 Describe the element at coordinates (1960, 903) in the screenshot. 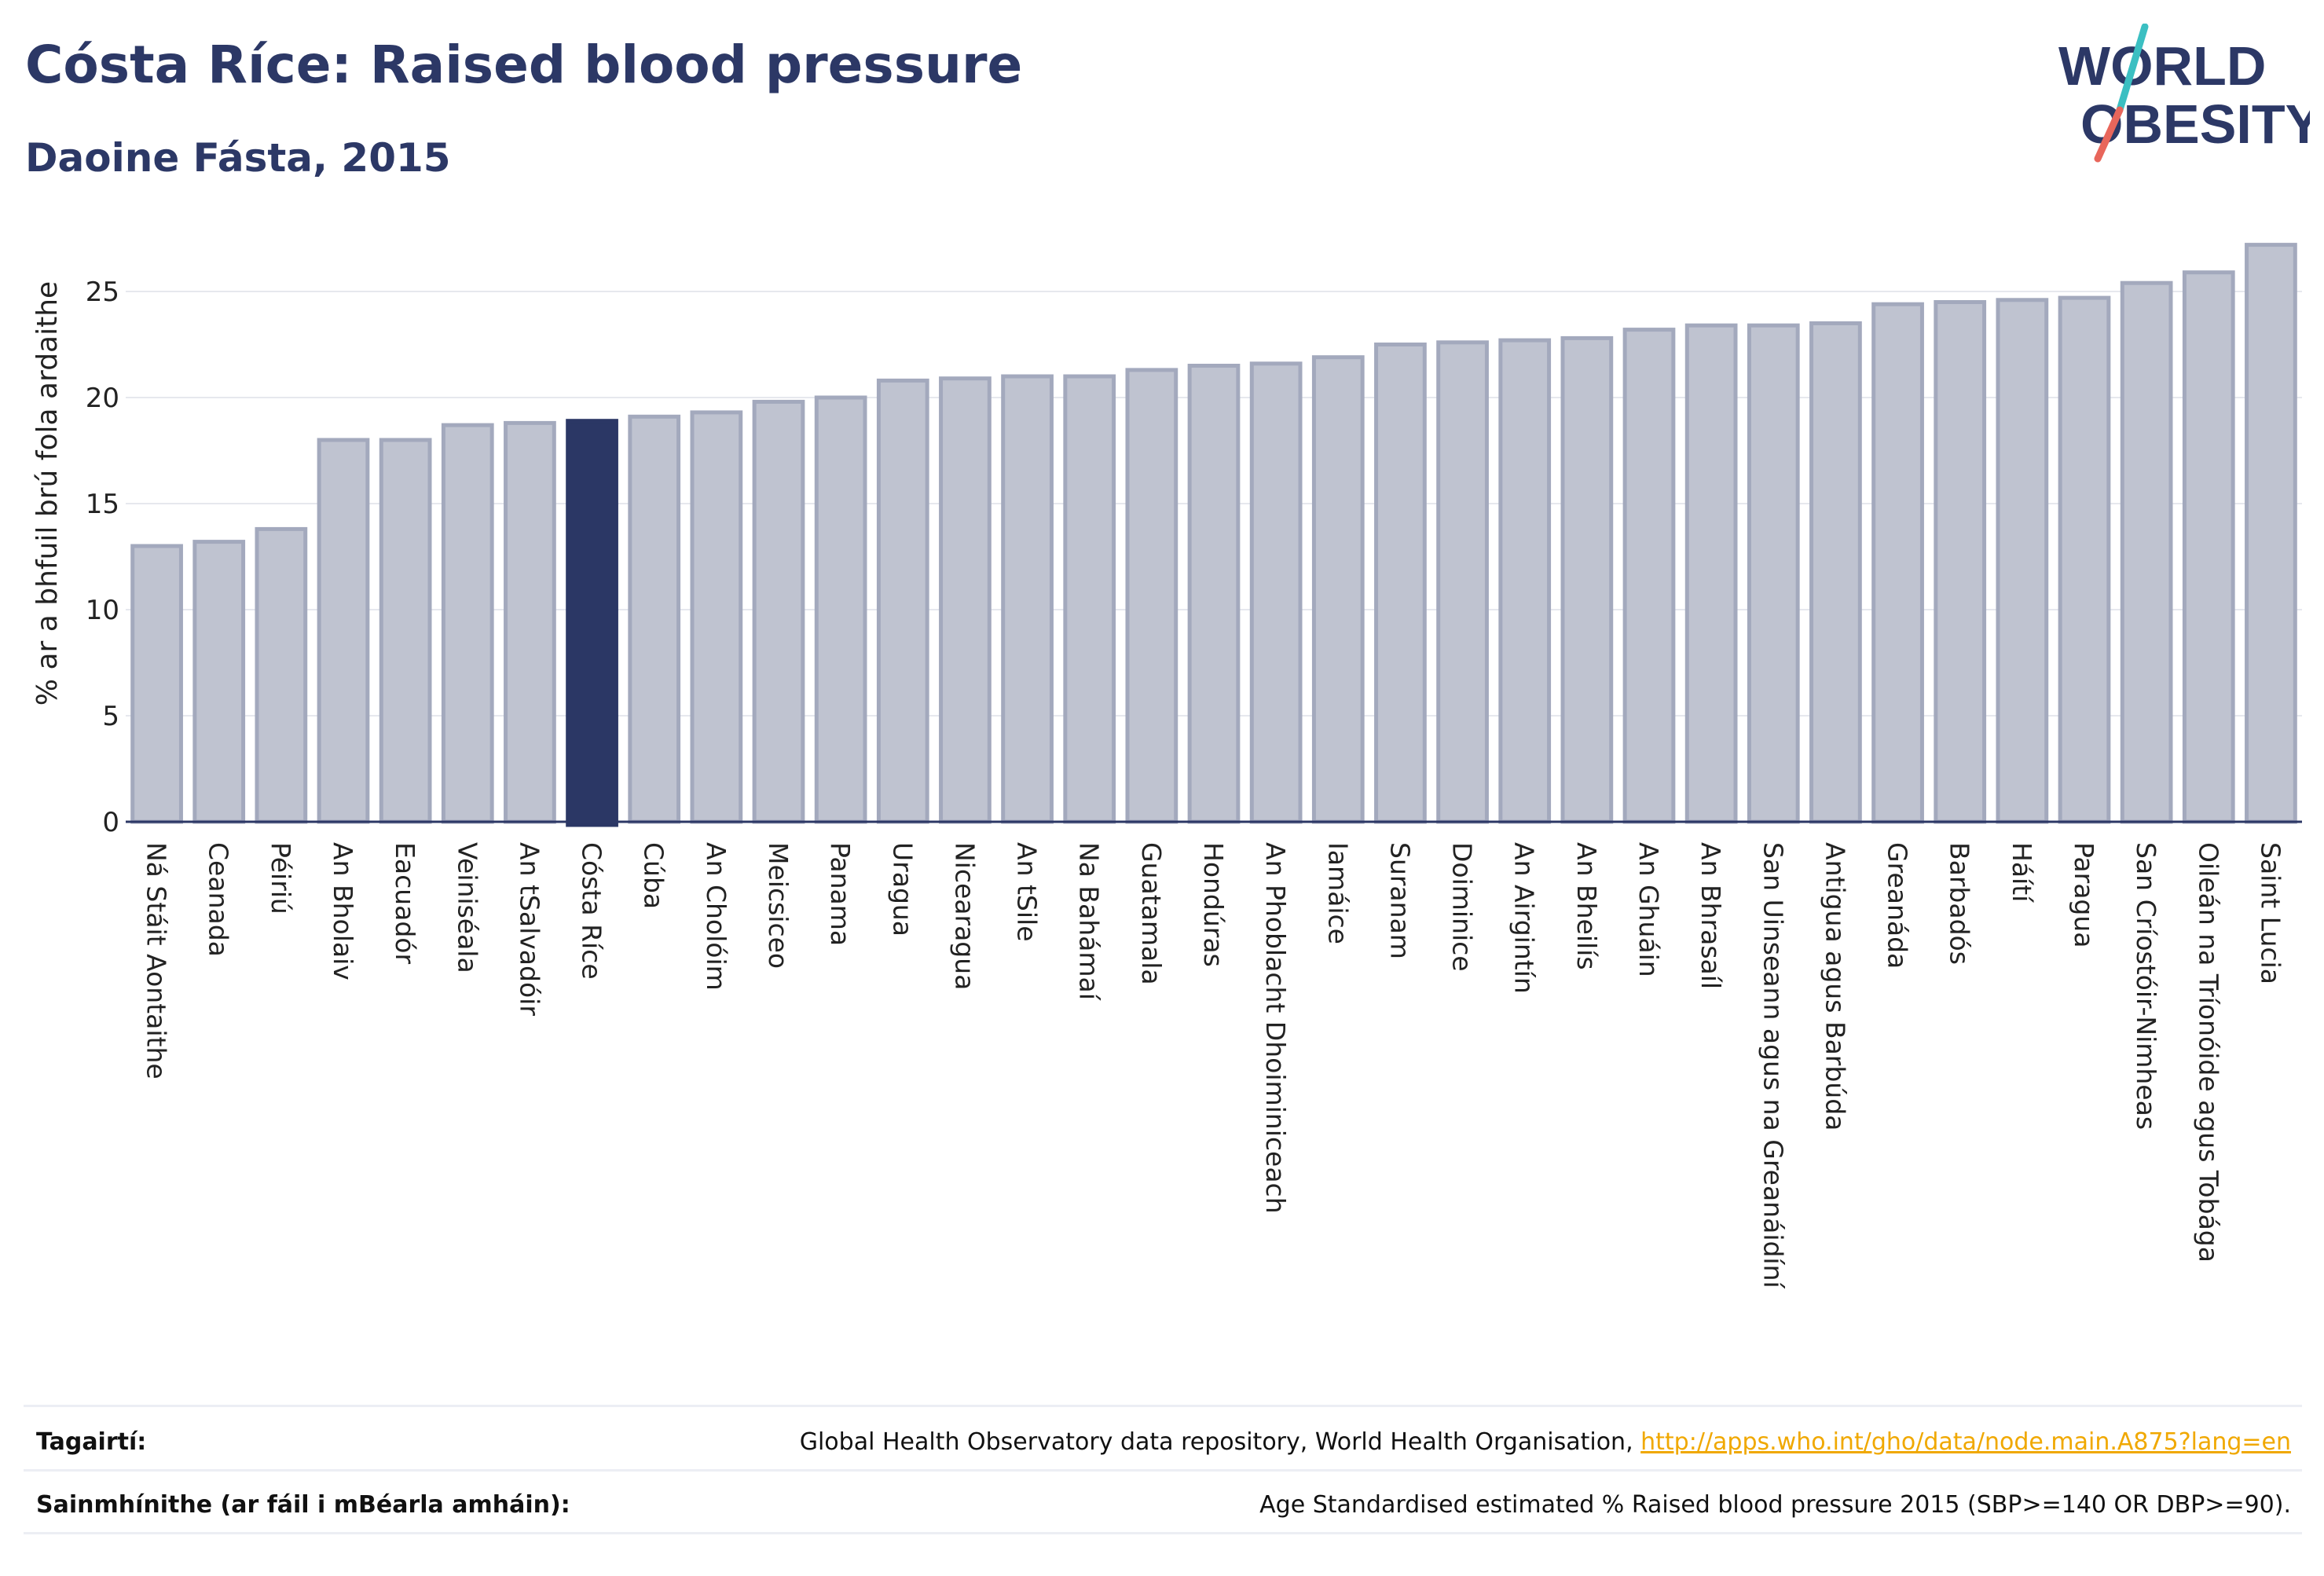

I see `x-tick-label: Barbadós` at that location.